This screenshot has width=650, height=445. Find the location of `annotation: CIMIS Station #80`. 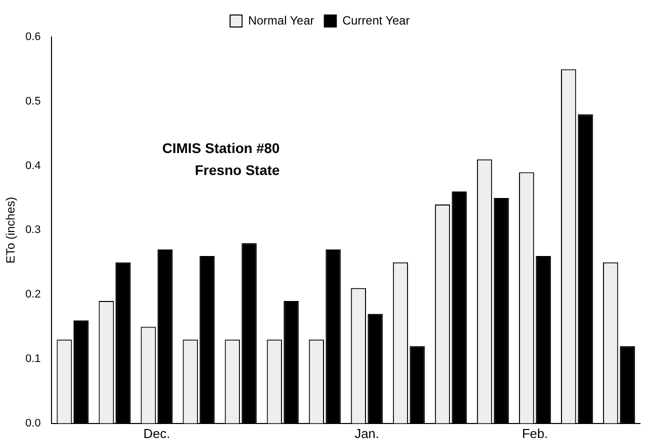

annotation: CIMIS Station #80 is located at coordinates (221, 148).